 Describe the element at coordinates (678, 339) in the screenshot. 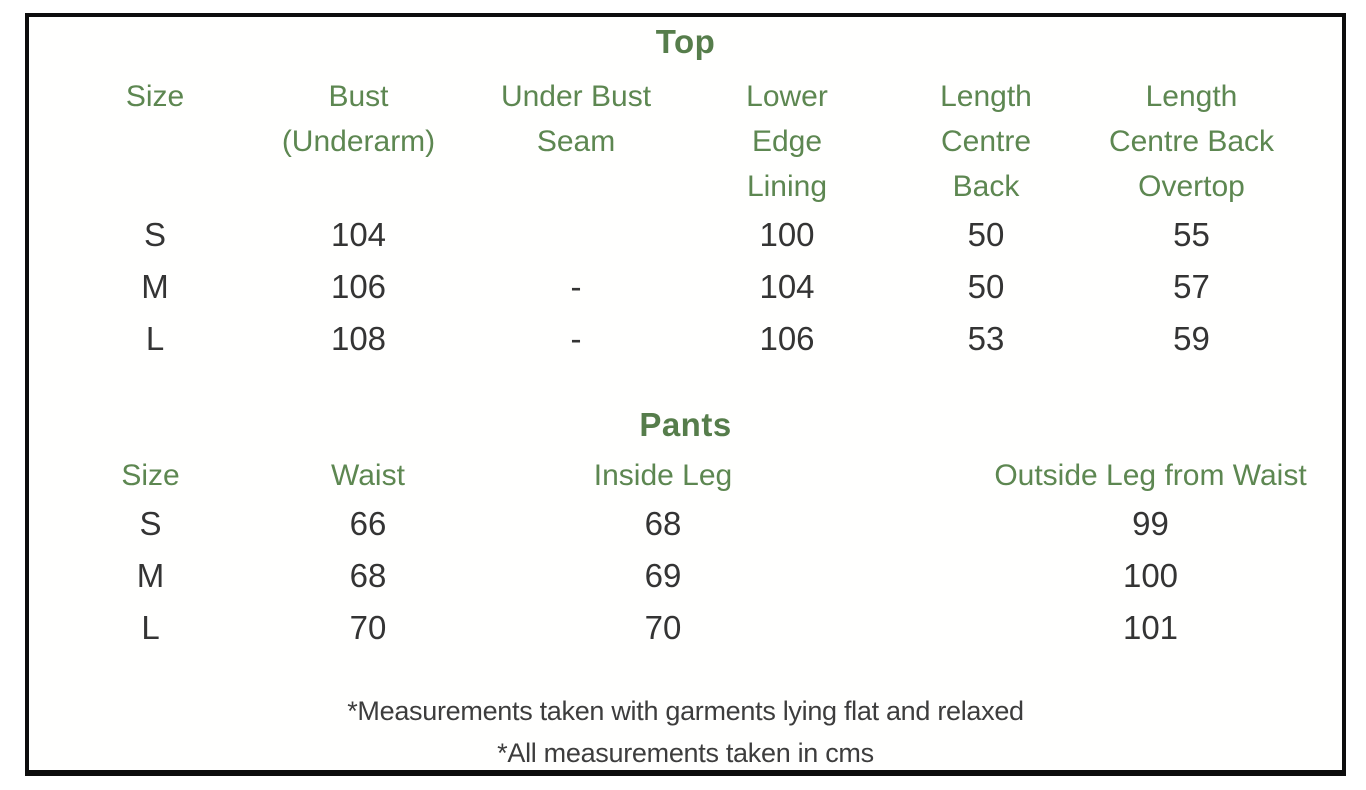

I see `table-row: L 108 - 106 53 59` at that location.